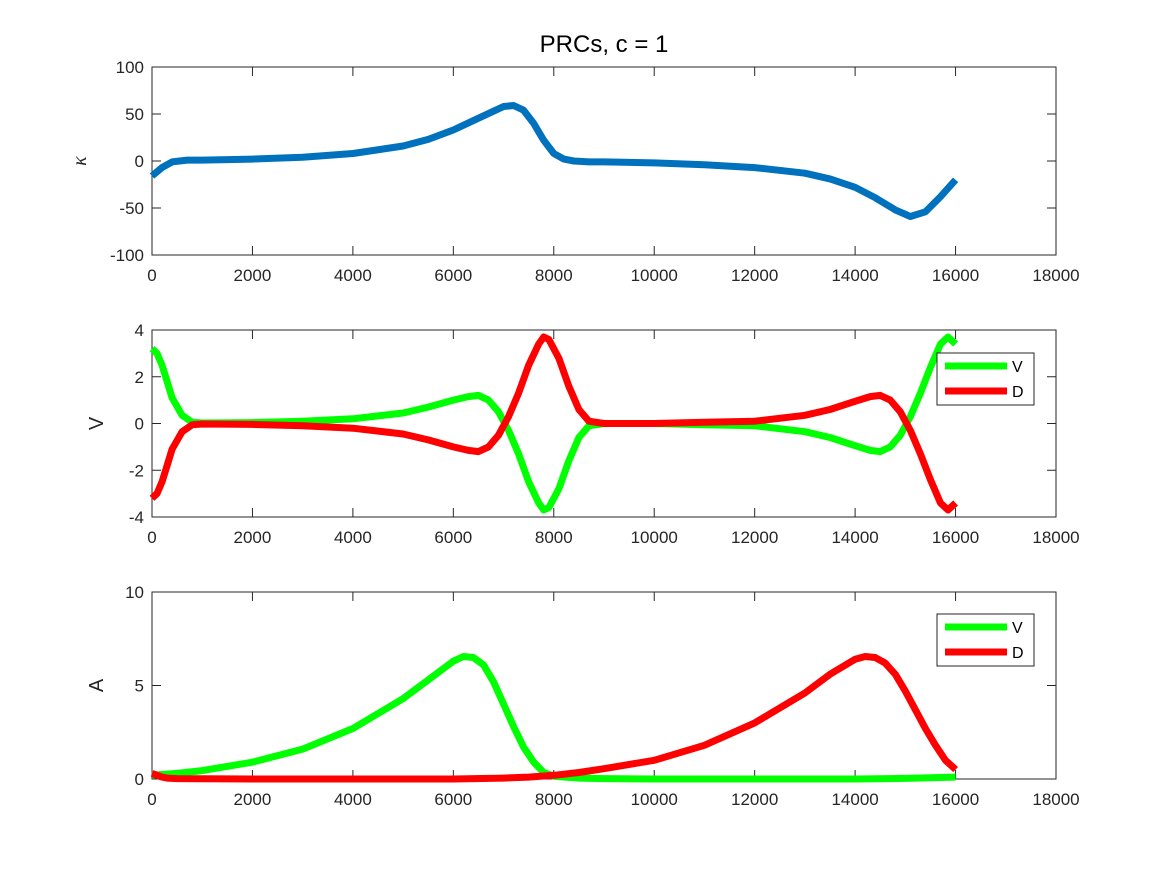  What do you see at coordinates (139, 330) in the screenshot?
I see `y-tick-label: 4` at bounding box center [139, 330].